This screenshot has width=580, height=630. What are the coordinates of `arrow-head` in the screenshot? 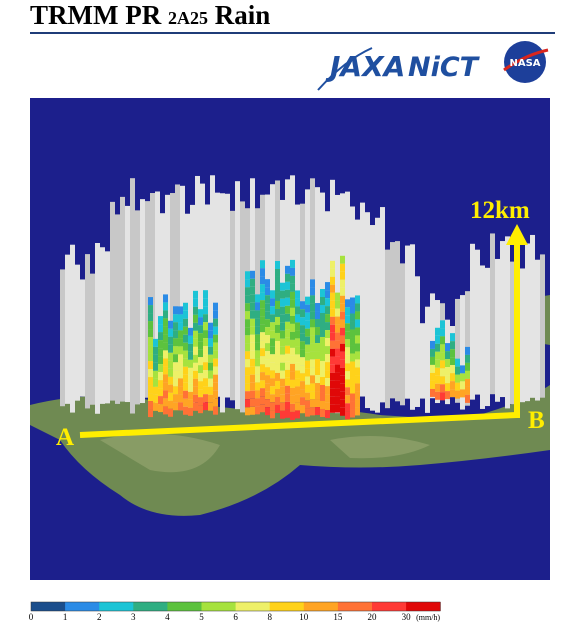 It's located at (517, 234).